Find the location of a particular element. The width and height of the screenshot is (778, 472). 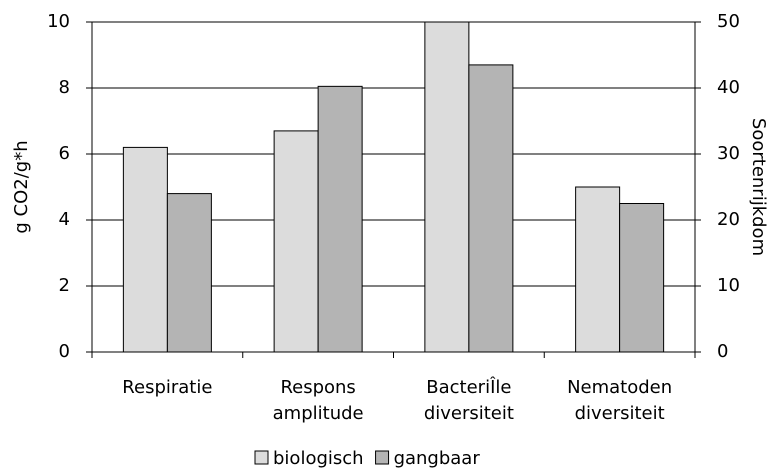

y2-tick-label: 50 is located at coordinates (728, 21).